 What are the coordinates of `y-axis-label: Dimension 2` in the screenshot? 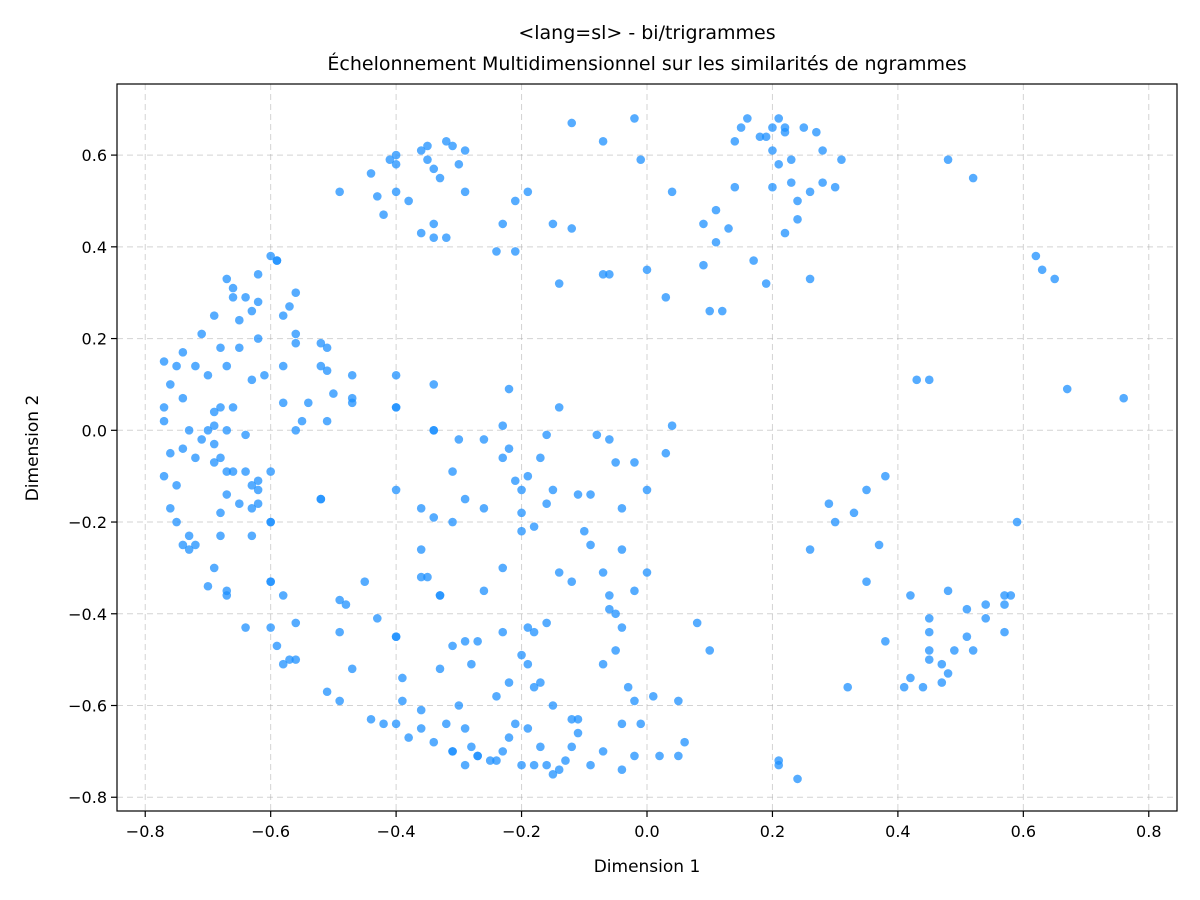 It's located at (33, 448).